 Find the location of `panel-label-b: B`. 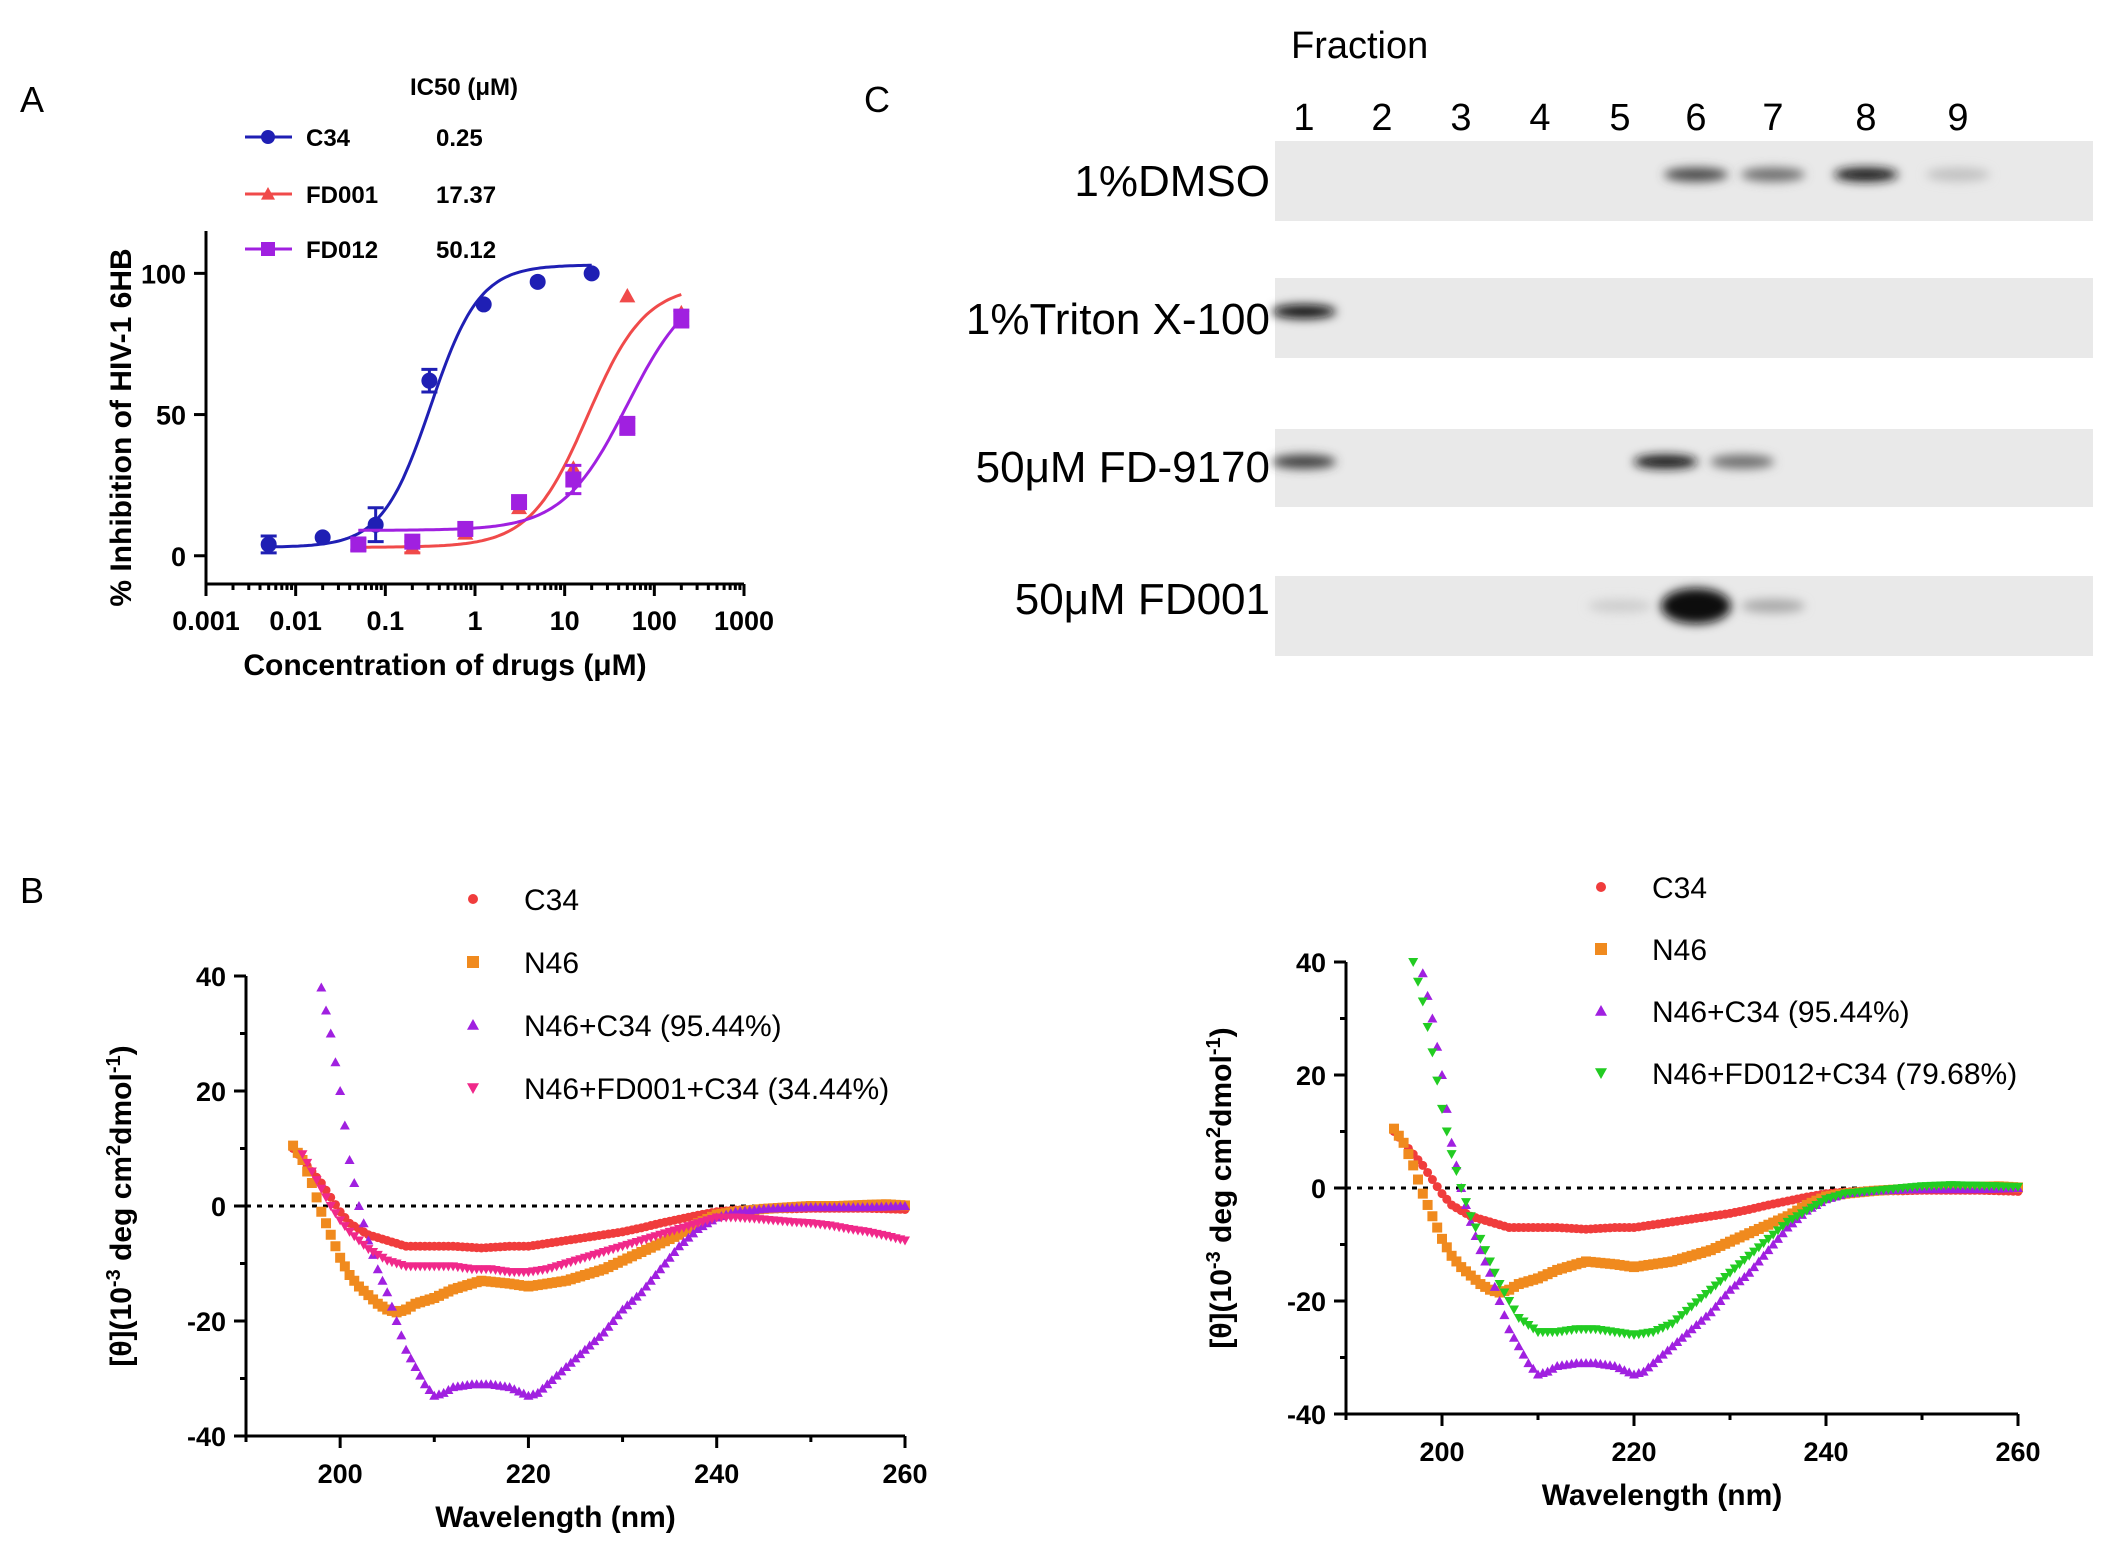

panel-label-b: B is located at coordinates (32, 890).